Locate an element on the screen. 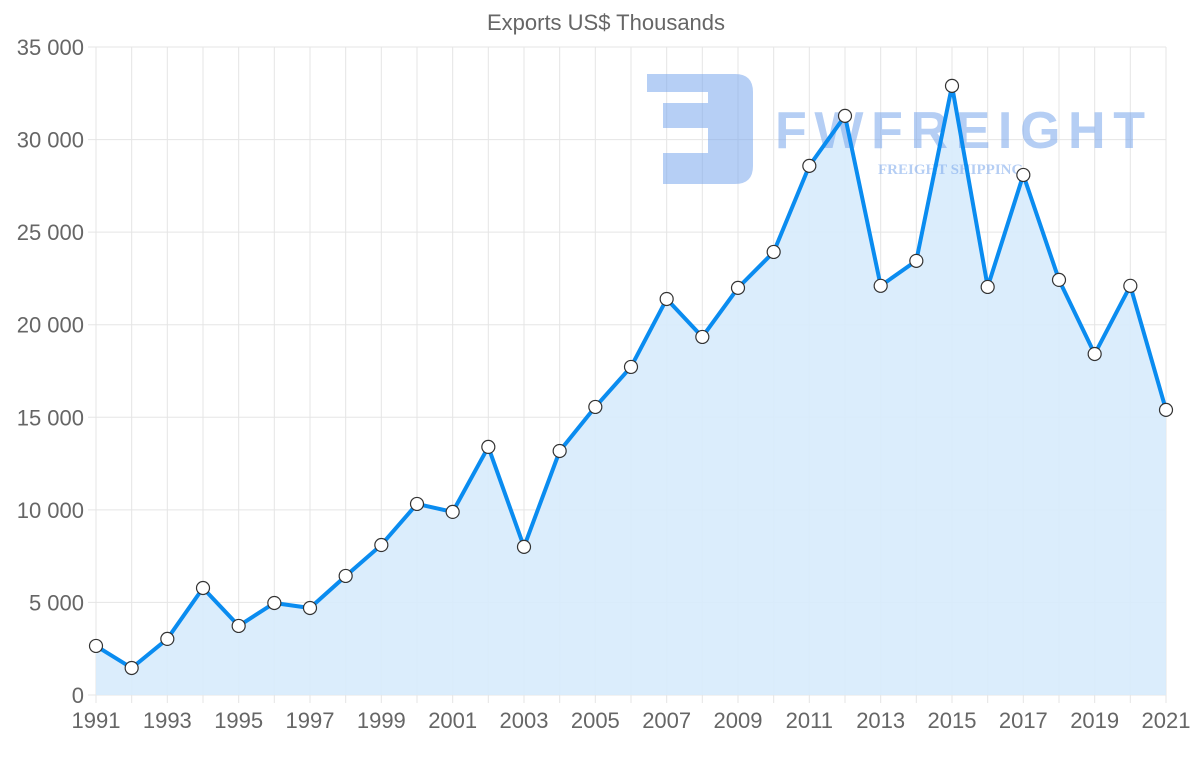 The width and height of the screenshot is (1200, 763). y-tick-label: 10 000 is located at coordinates (50, 510).